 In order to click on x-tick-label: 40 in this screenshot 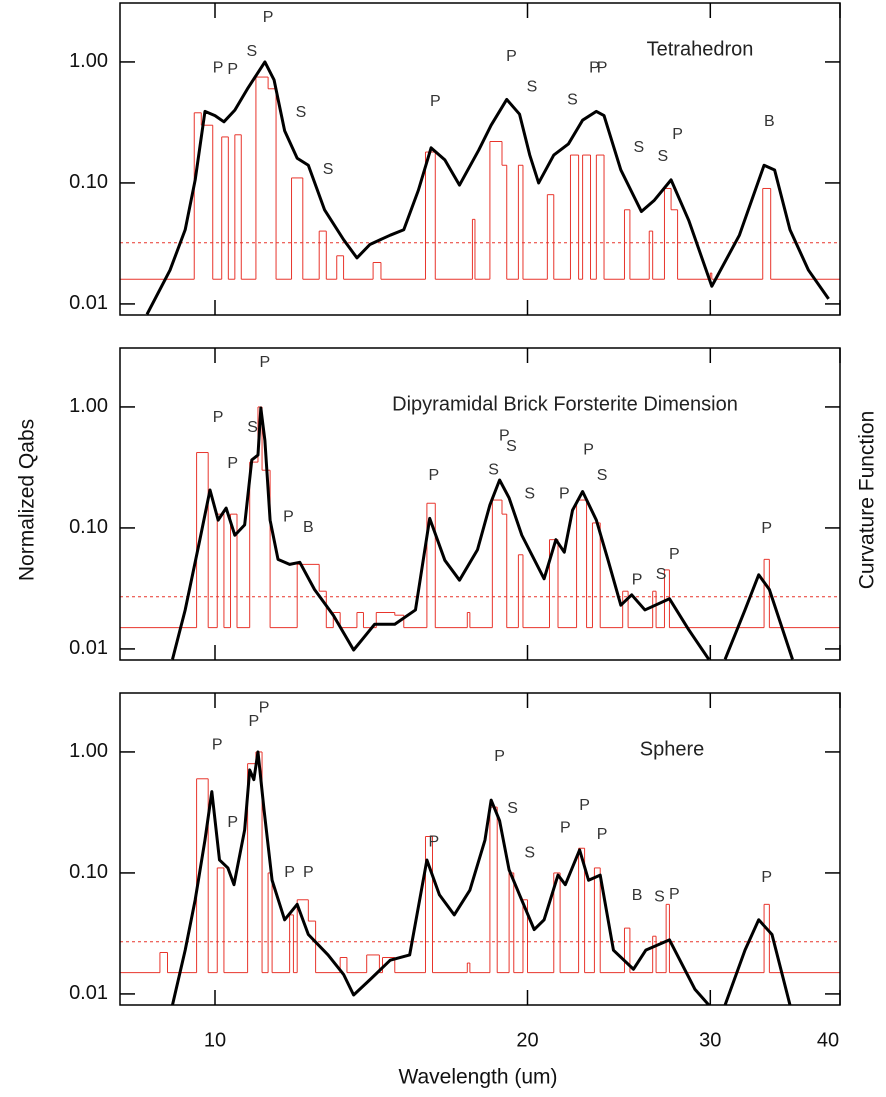, I will do `click(828, 1040)`.